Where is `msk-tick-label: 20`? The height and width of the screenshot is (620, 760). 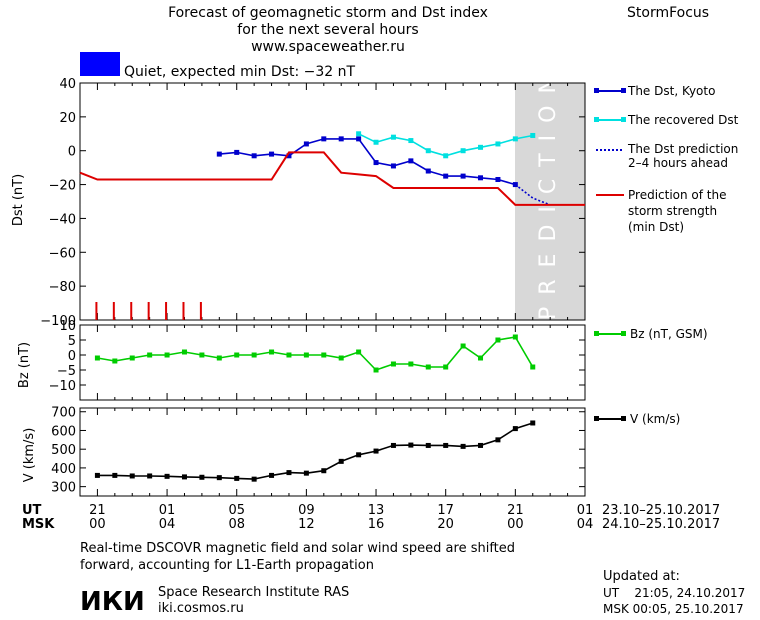
msk-tick-label: 20 is located at coordinates (445, 524).